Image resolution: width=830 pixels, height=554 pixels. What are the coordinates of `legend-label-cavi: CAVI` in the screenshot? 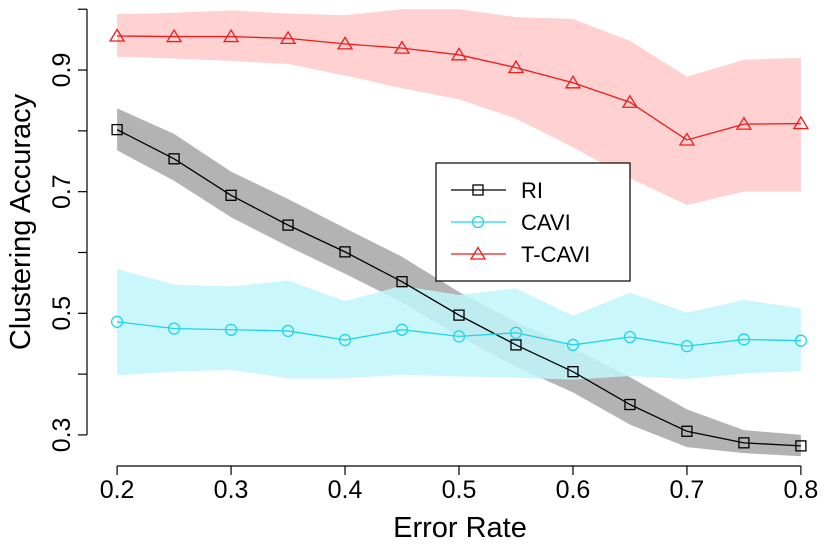 It's located at (546, 222).